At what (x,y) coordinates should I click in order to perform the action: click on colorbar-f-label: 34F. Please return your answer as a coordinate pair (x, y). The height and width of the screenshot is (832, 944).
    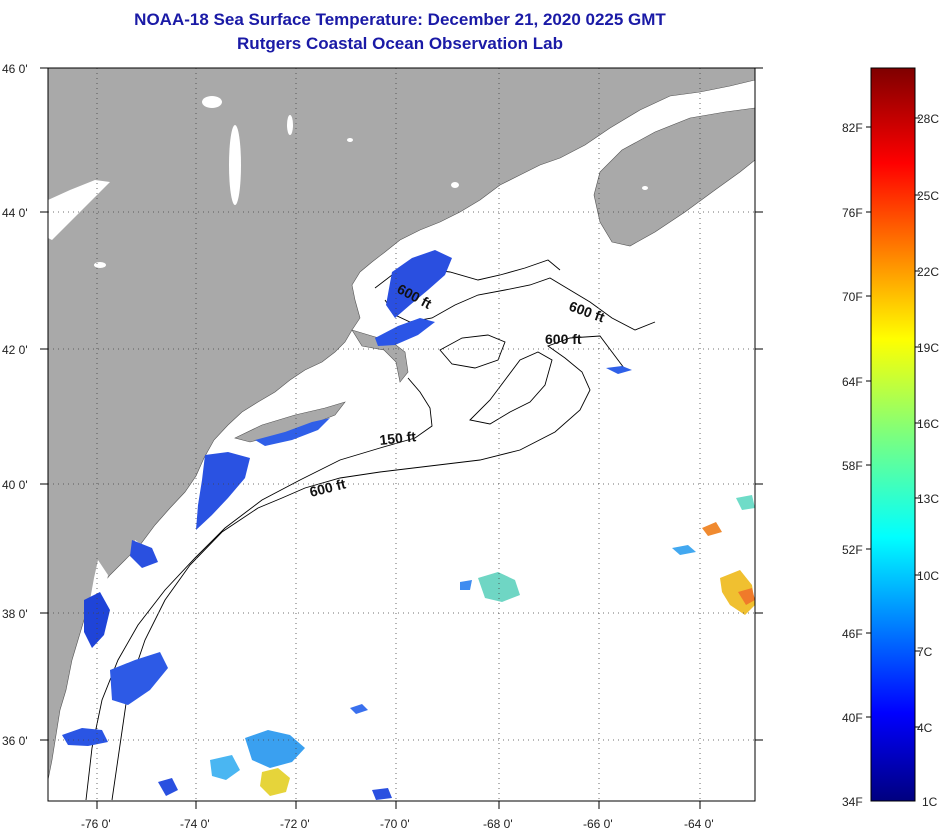
    Looking at the image, I should click on (852, 802).